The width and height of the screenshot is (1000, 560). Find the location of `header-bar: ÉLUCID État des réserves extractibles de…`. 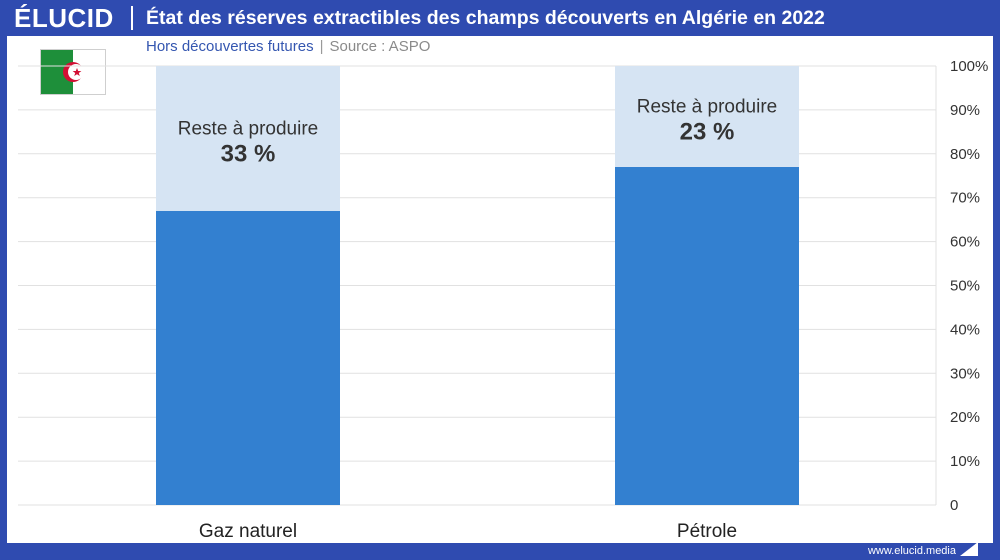

header-bar: ÉLUCID État des réserves extractibles de… is located at coordinates (500, 18).